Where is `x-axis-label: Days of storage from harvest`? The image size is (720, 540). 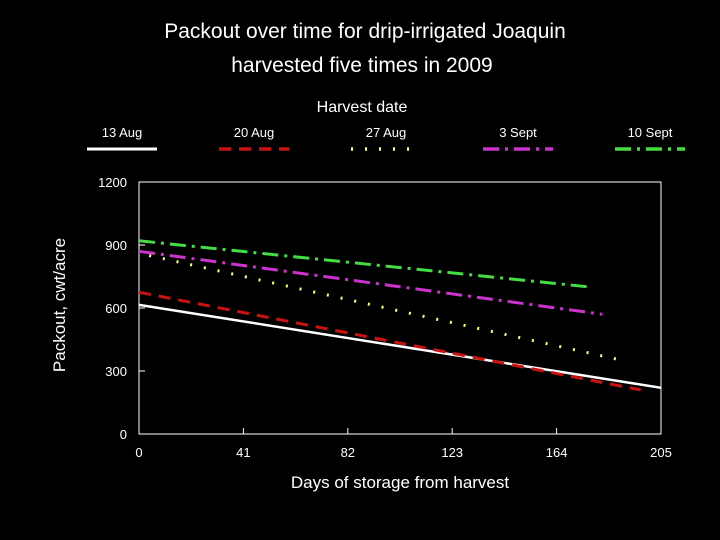
x-axis-label: Days of storage from harvest is located at coordinates (400, 482).